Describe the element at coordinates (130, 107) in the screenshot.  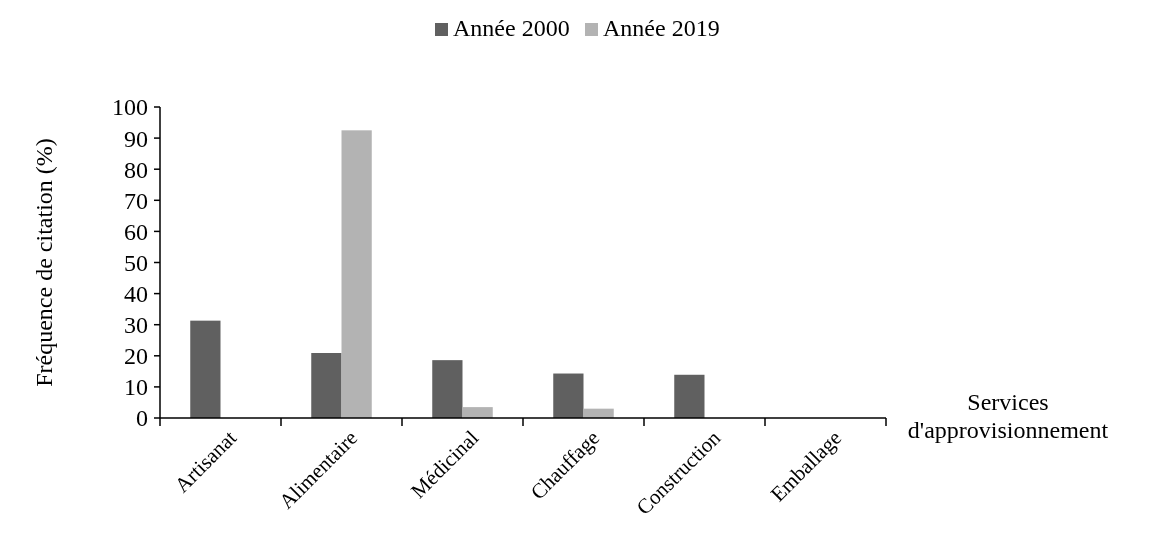
I see `y-tick-label: 100` at that location.